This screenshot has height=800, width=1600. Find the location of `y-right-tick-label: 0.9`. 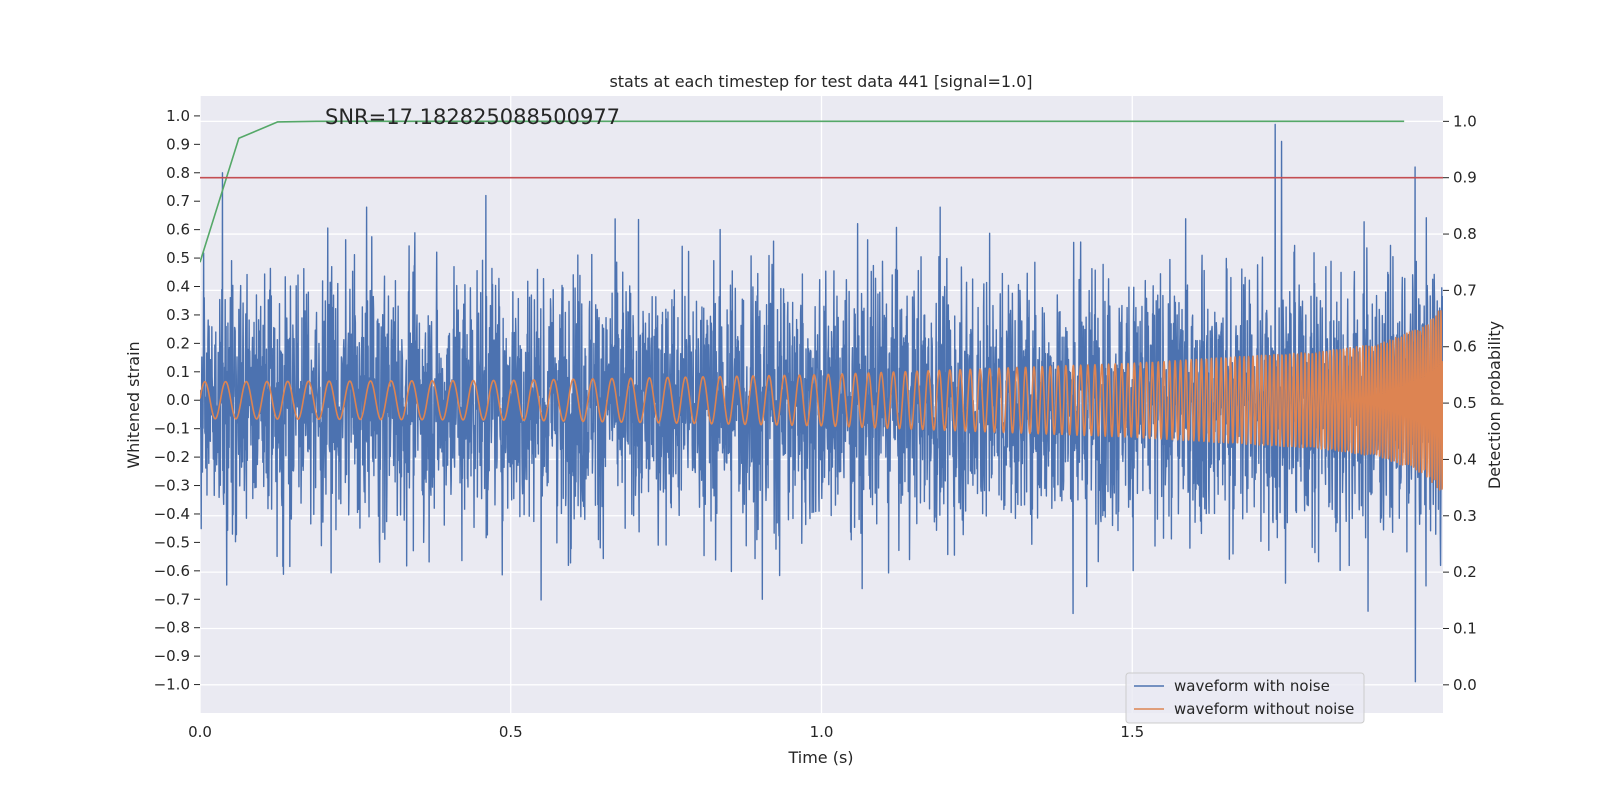

y-right-tick-label: 0.9 is located at coordinates (1465, 178).